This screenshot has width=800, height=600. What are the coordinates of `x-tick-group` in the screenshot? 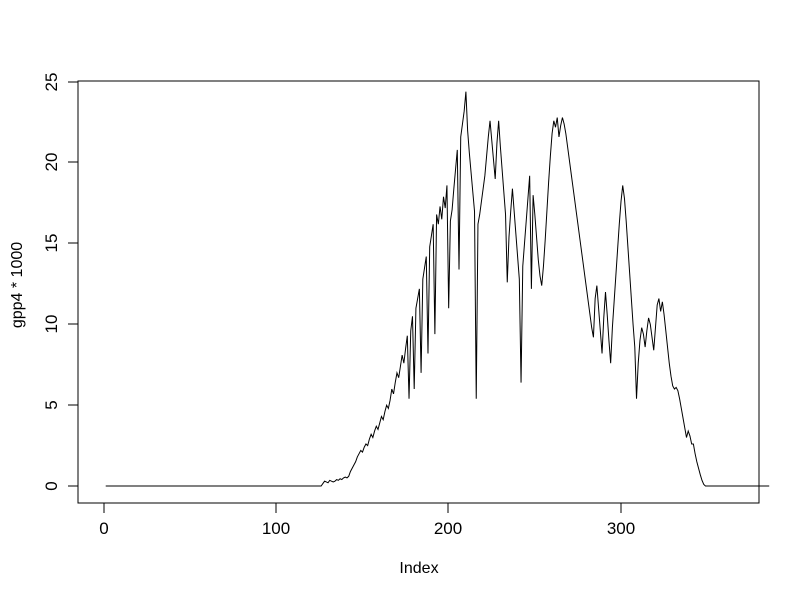 It's located at (362, 508).